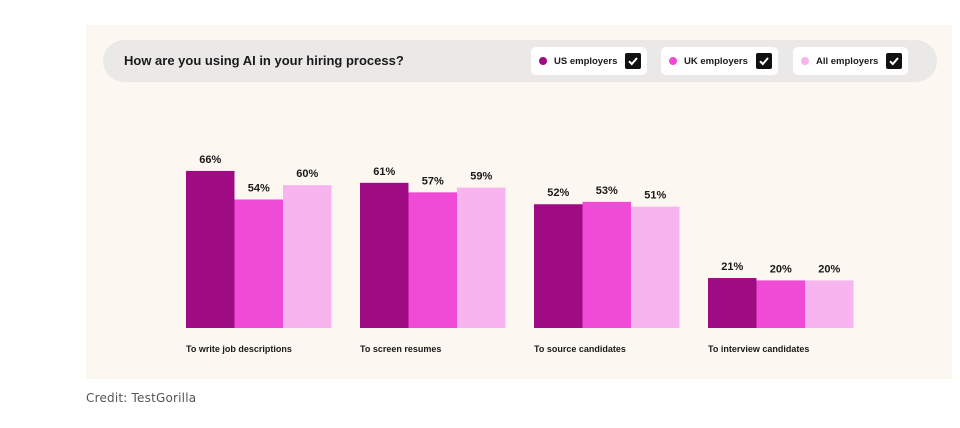 This screenshot has width=960, height=428. I want to click on category-label: To interview candidates, so click(758, 349).